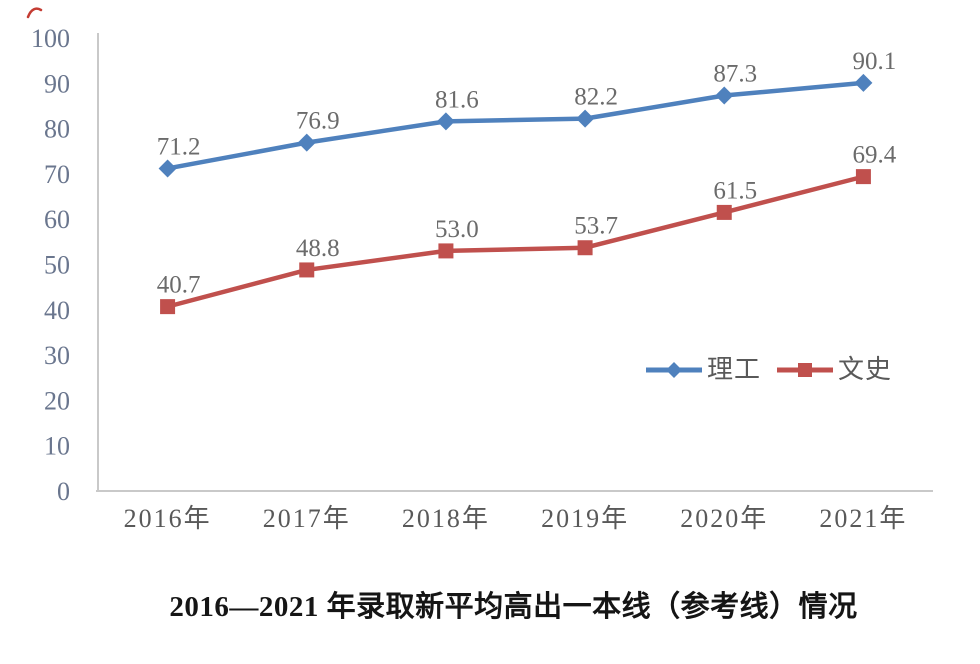  What do you see at coordinates (865, 369) in the screenshot?
I see `legend-label-liberal-arts: 文史` at bounding box center [865, 369].